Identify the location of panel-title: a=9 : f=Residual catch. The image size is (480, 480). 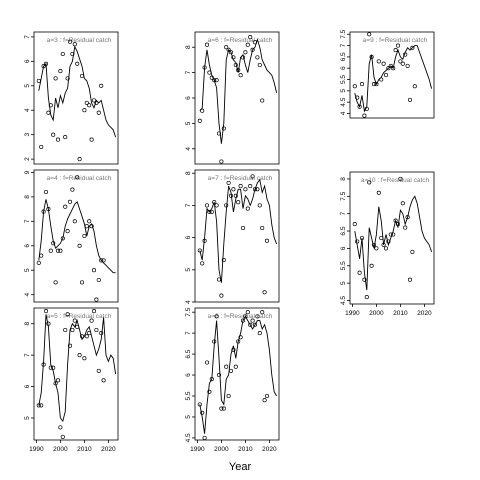
(395, 40).